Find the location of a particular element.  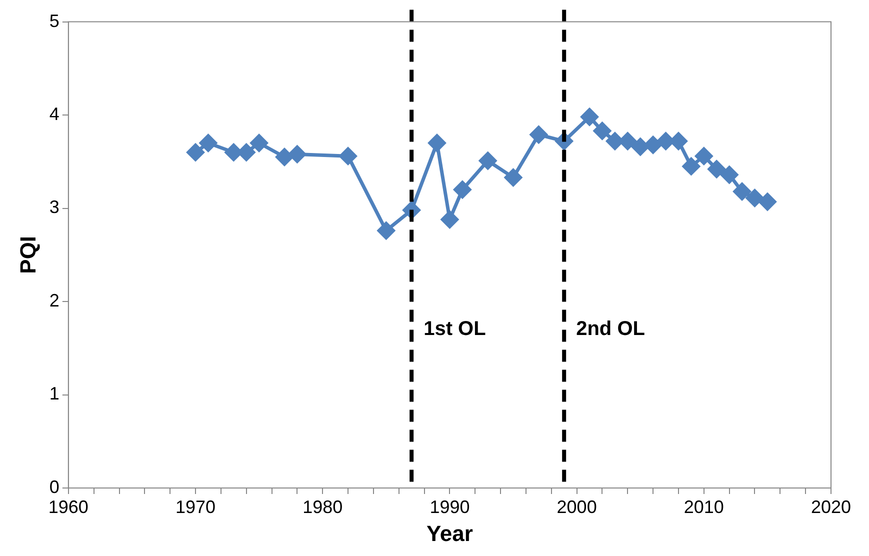

y-tick-label: 4 is located at coordinates (54, 114).